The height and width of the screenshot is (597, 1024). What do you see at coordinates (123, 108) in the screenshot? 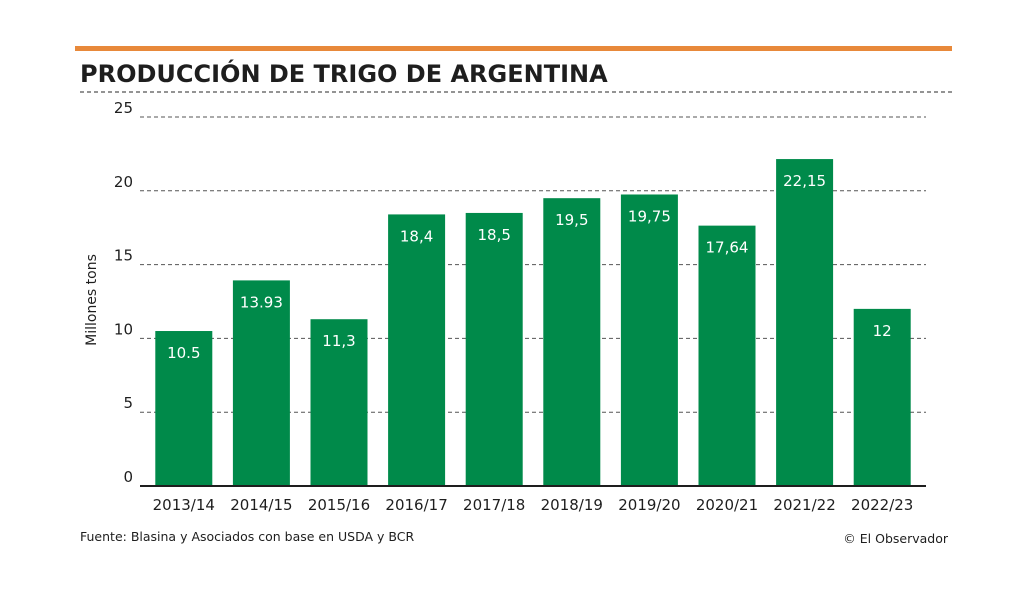
I see `y-tick-label: 25` at bounding box center [123, 108].